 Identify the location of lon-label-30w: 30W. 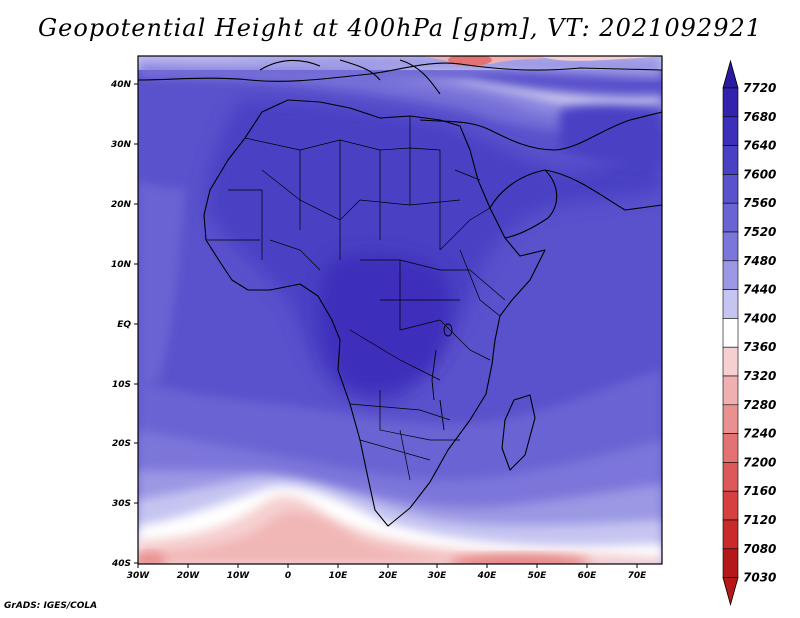
(139, 576).